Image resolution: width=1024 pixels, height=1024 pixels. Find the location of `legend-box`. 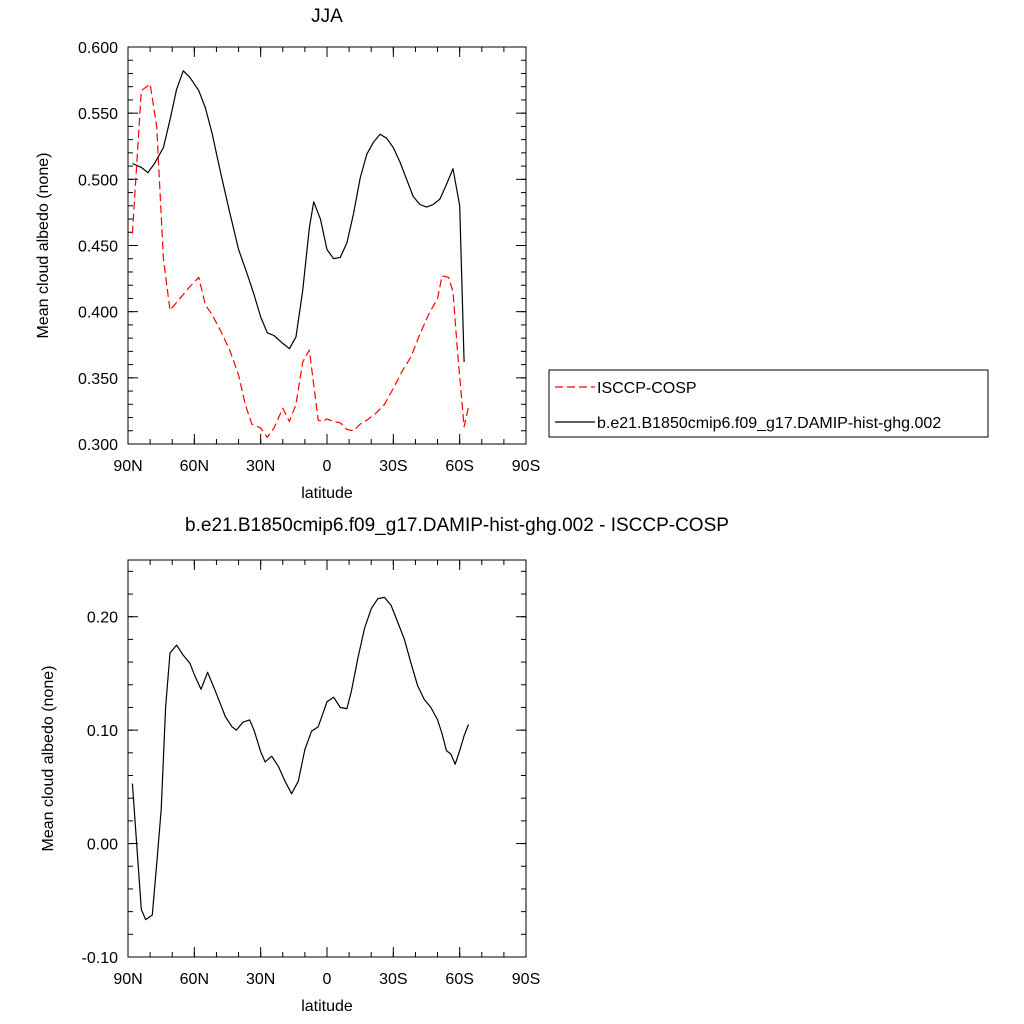

legend-box is located at coordinates (768, 403).